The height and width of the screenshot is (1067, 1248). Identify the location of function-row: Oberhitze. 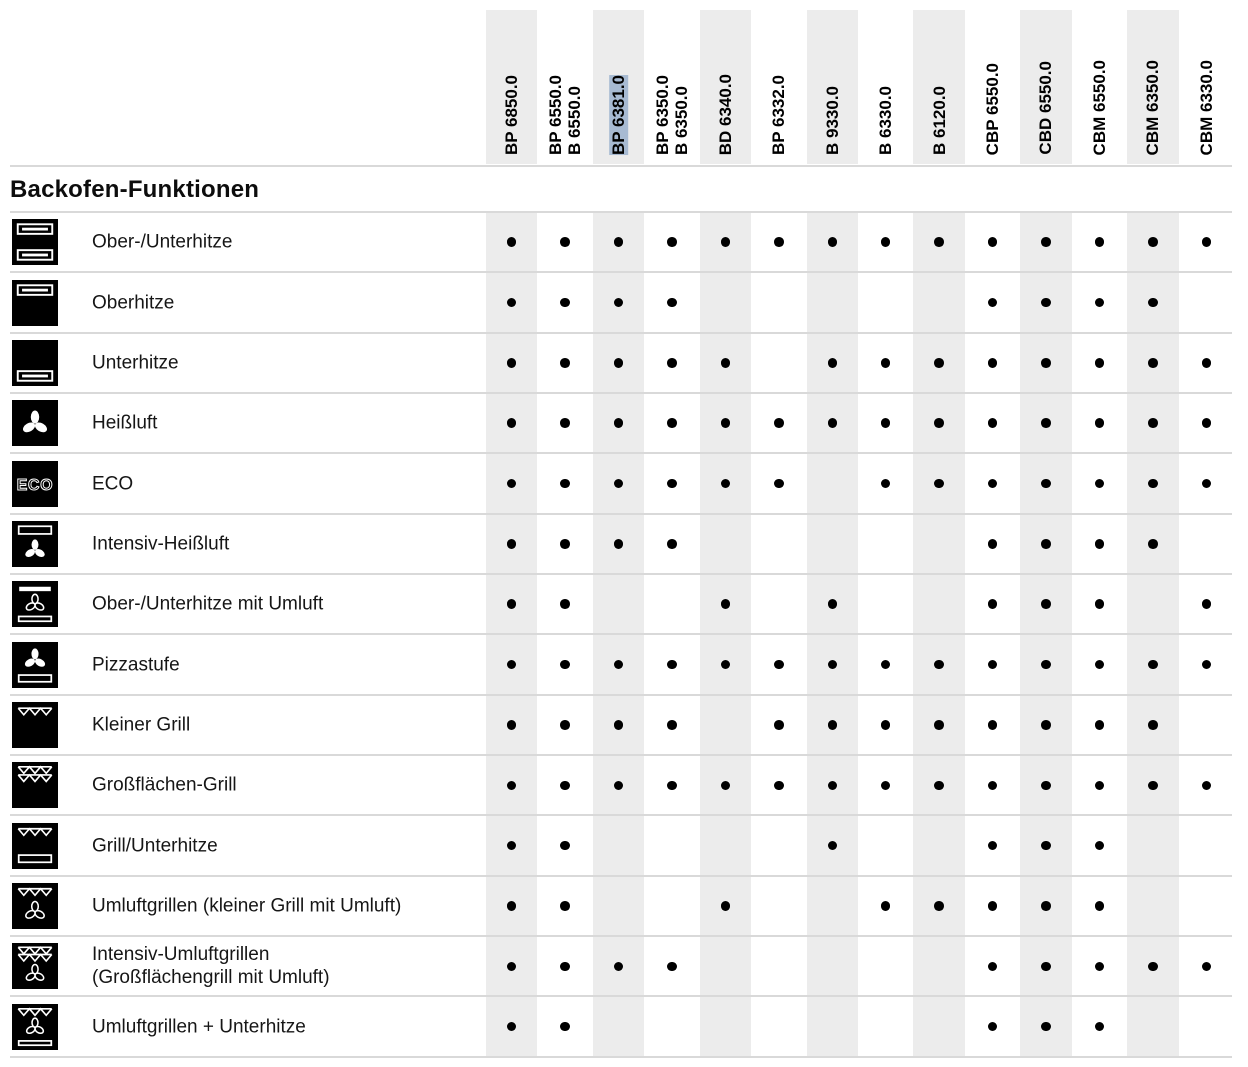
(621, 303).